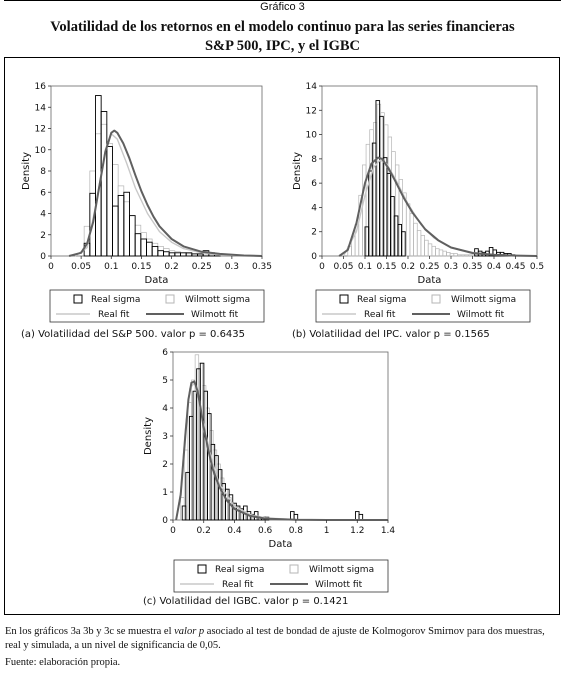 Image resolution: width=565 pixels, height=674 pixels. Describe the element at coordinates (111, 267) in the screenshot. I see `chart-a-x-tick-label: 0.1` at that location.